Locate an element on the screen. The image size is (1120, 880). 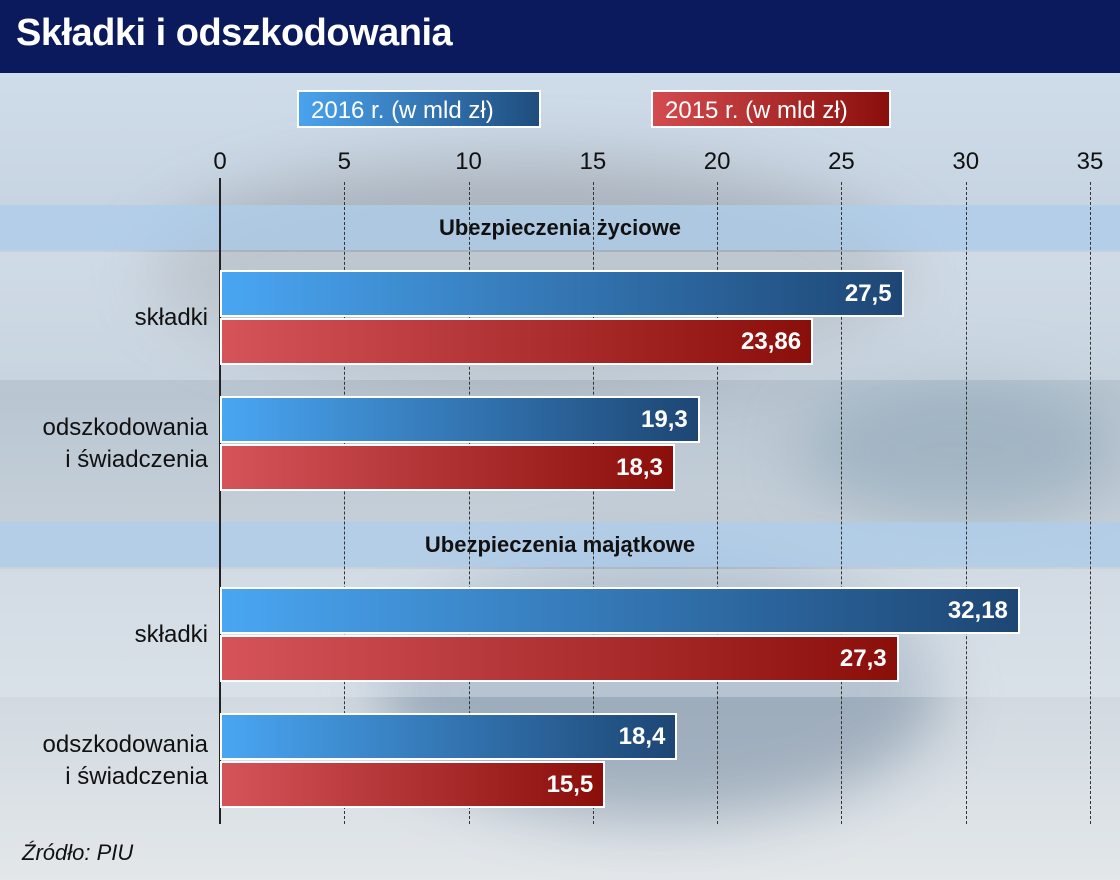
bar-2015: 18,3 is located at coordinates (447, 467).